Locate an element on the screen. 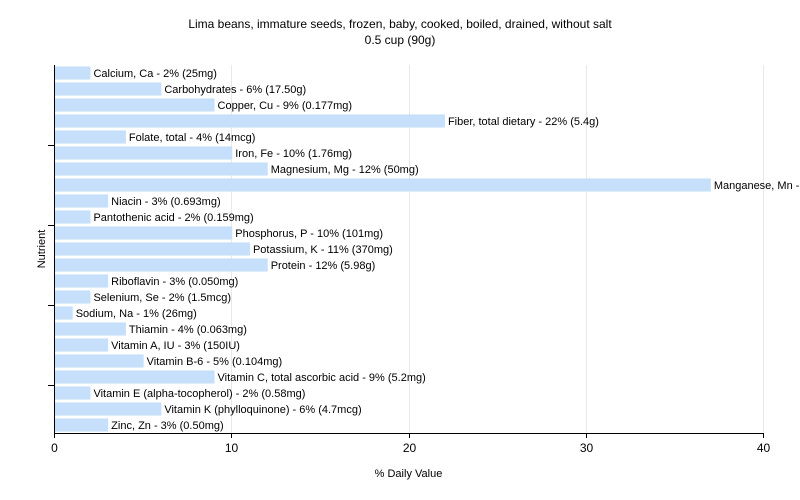  bar-label: Fiber, total dietary - 22% (5.4g) is located at coordinates (523, 122).